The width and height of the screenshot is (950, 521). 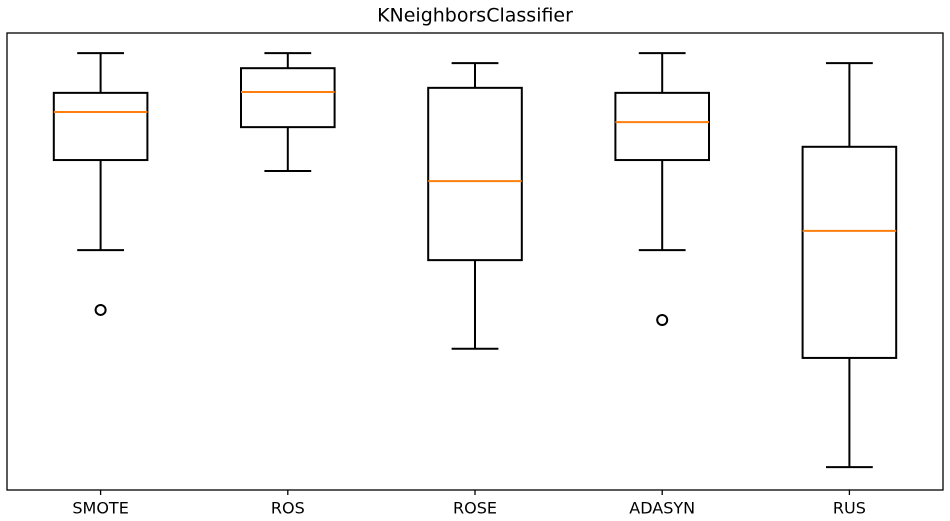 I want to click on x-tick-label: ROS, so click(x=288, y=508).